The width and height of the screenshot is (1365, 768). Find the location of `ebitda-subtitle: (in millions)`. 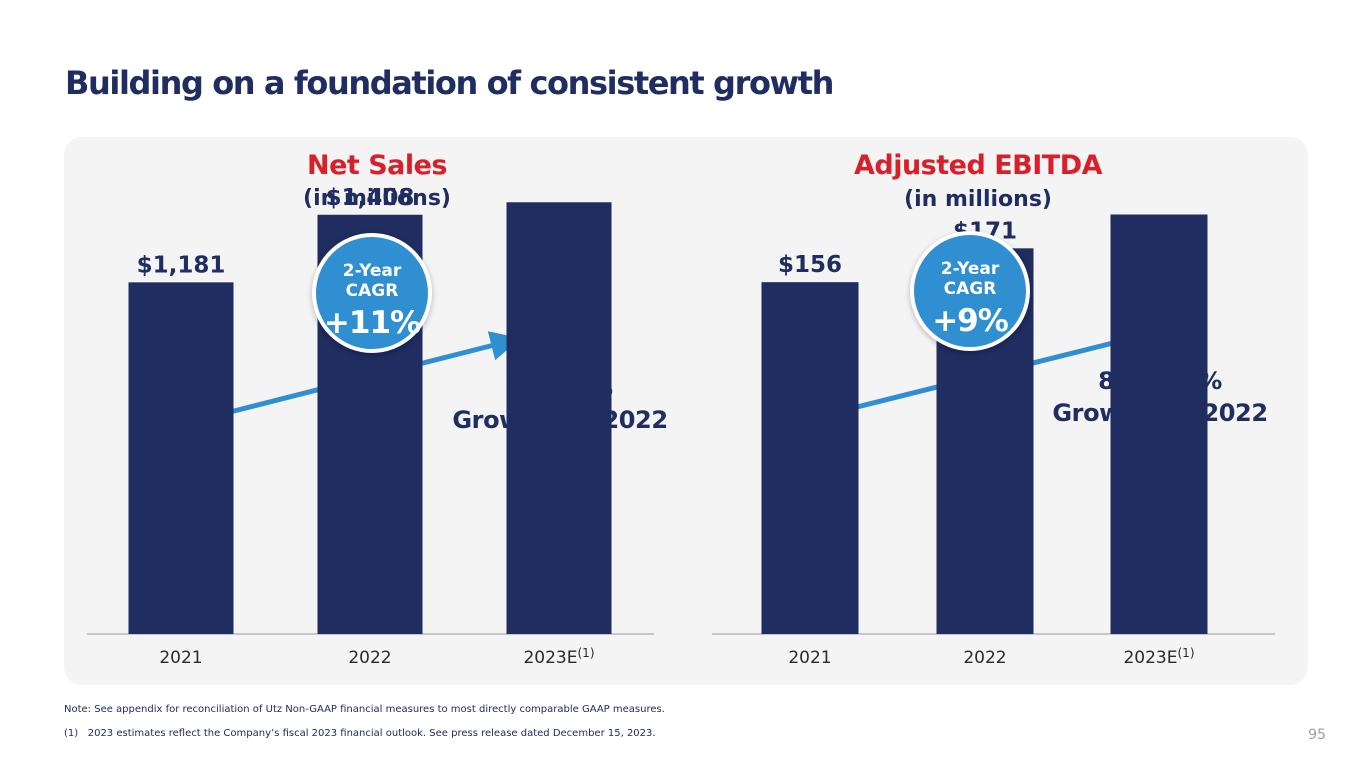

ebitda-subtitle: (in millions) is located at coordinates (978, 199).